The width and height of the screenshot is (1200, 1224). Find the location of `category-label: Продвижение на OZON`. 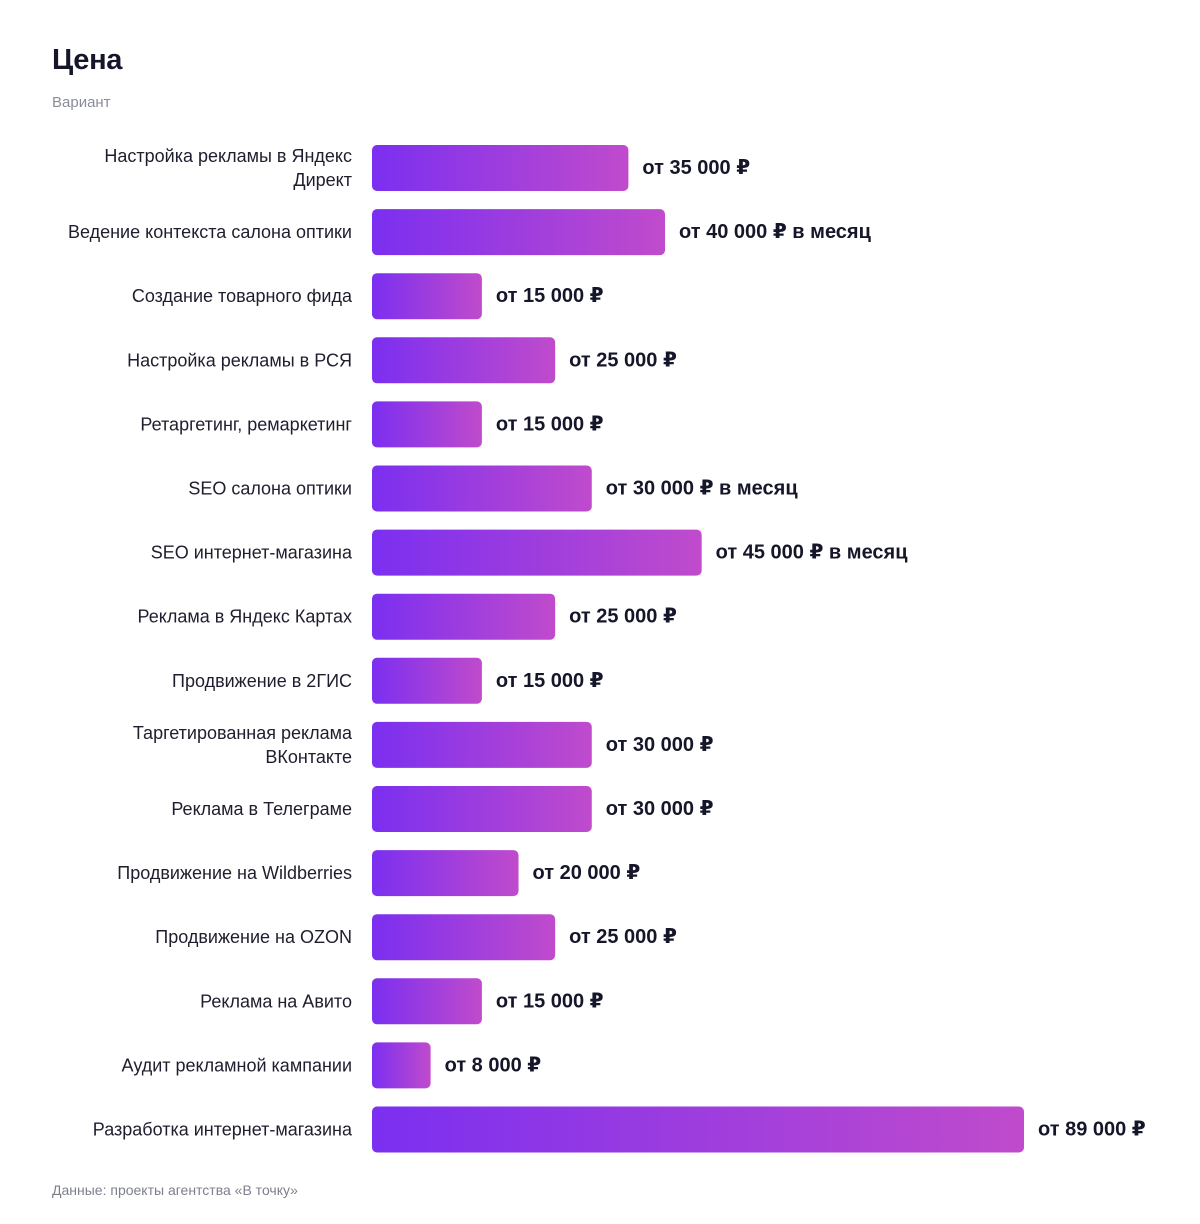

category-label: Продвижение на OZON is located at coordinates (253, 937).